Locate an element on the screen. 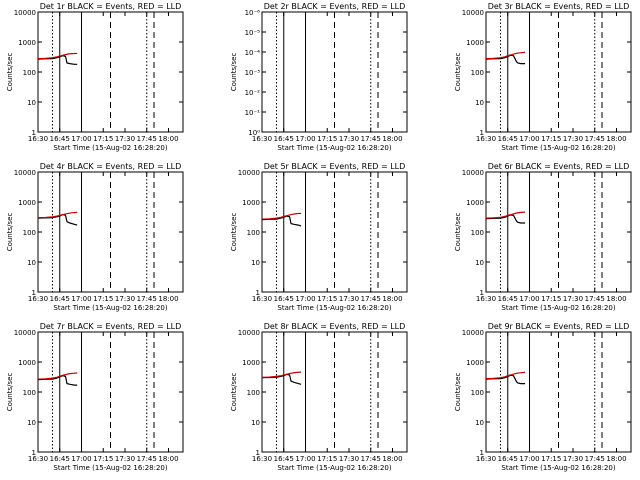 The width and height of the screenshot is (640, 480). y-tick-label: 10⁻³ is located at coordinates (253, 73).